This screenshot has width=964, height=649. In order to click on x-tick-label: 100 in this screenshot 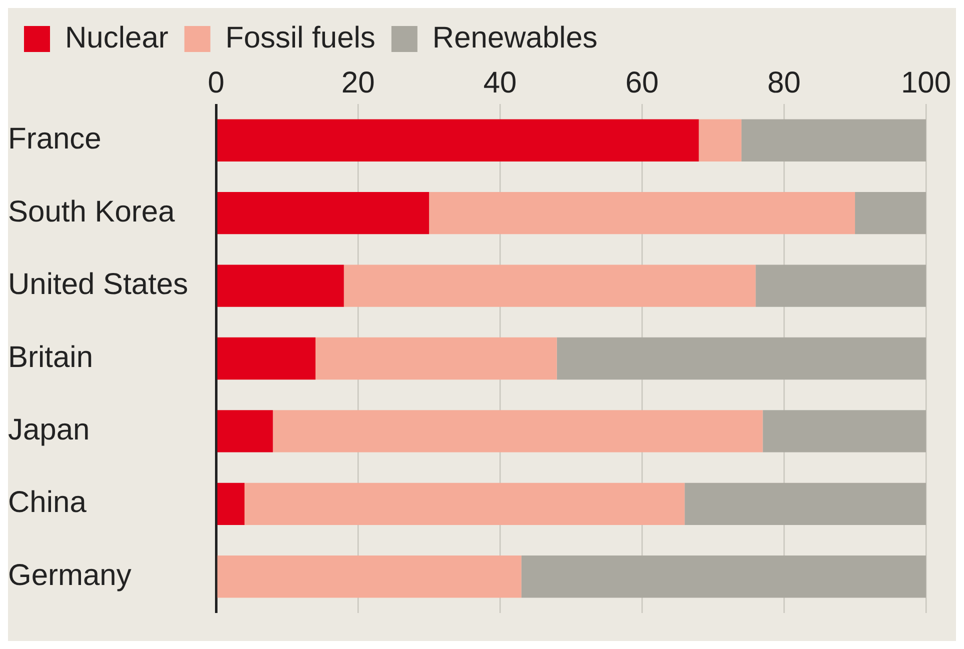, I will do `click(926, 83)`.